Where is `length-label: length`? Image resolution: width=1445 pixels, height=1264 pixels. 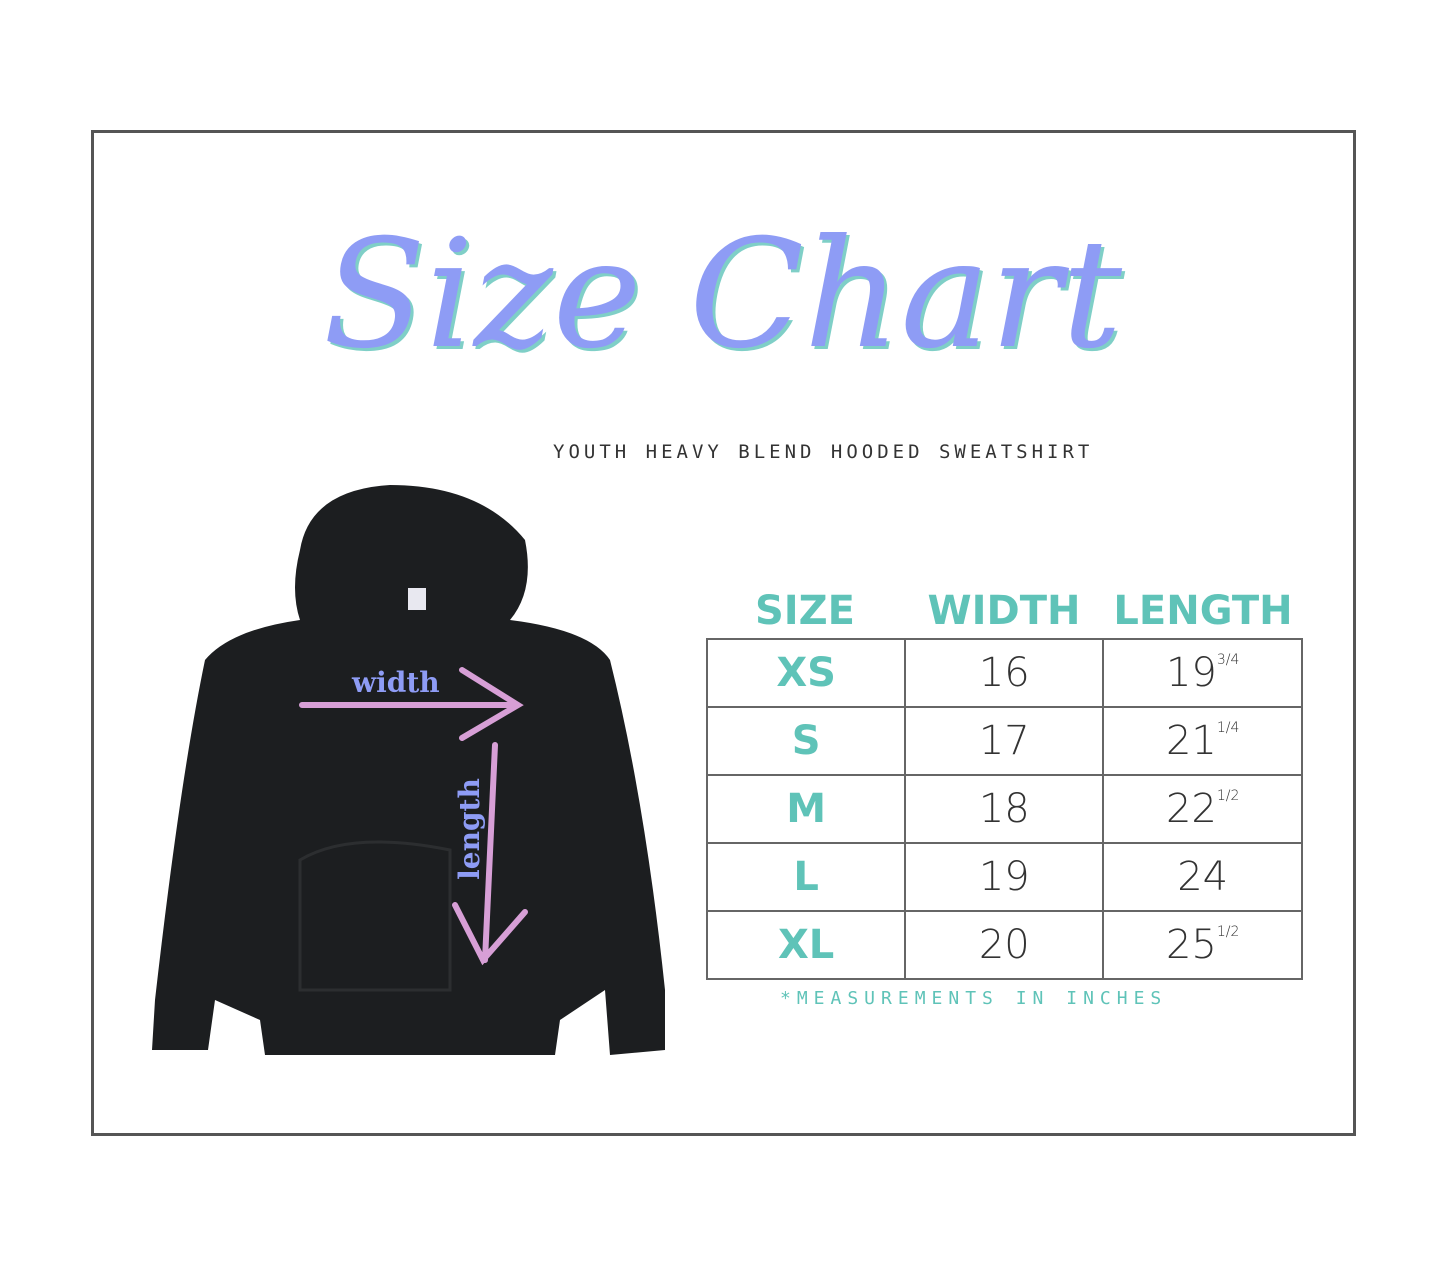
length-label: length is located at coordinates (469, 829).